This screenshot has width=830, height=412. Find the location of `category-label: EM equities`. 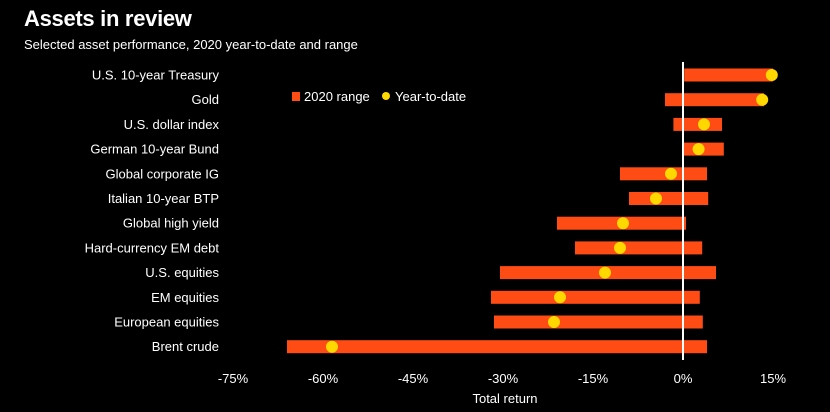

category-label: EM equities is located at coordinates (185, 297).